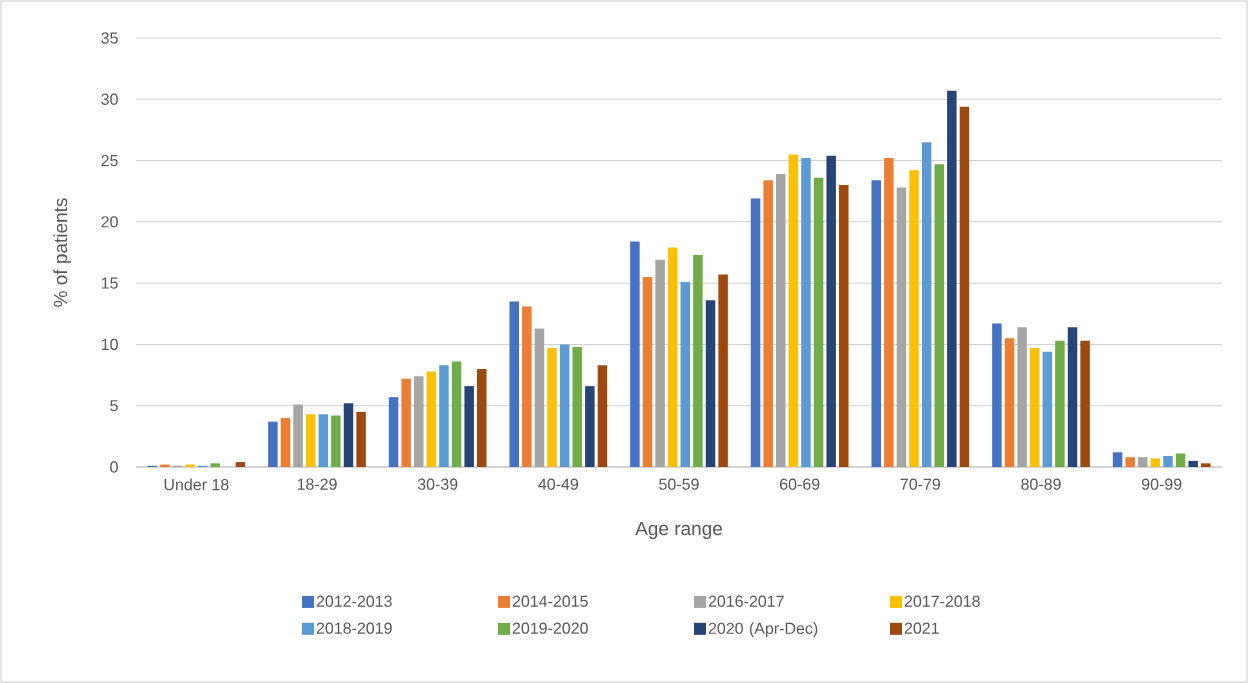 The height and width of the screenshot is (683, 1248). I want to click on y-tick-label: 0, so click(114, 467).